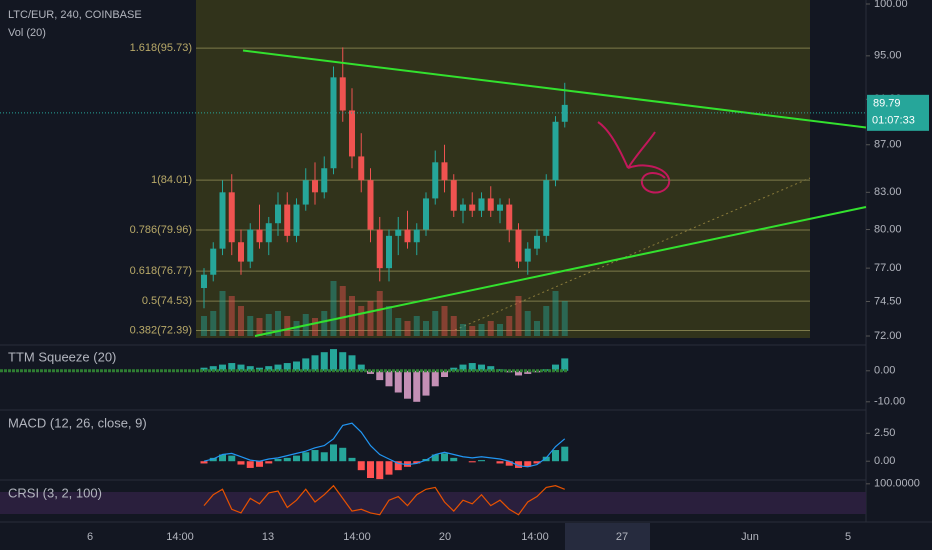 The width and height of the screenshot is (932, 550). What do you see at coordinates (887, 104) in the screenshot?
I see `last-price: 89.79` at bounding box center [887, 104].